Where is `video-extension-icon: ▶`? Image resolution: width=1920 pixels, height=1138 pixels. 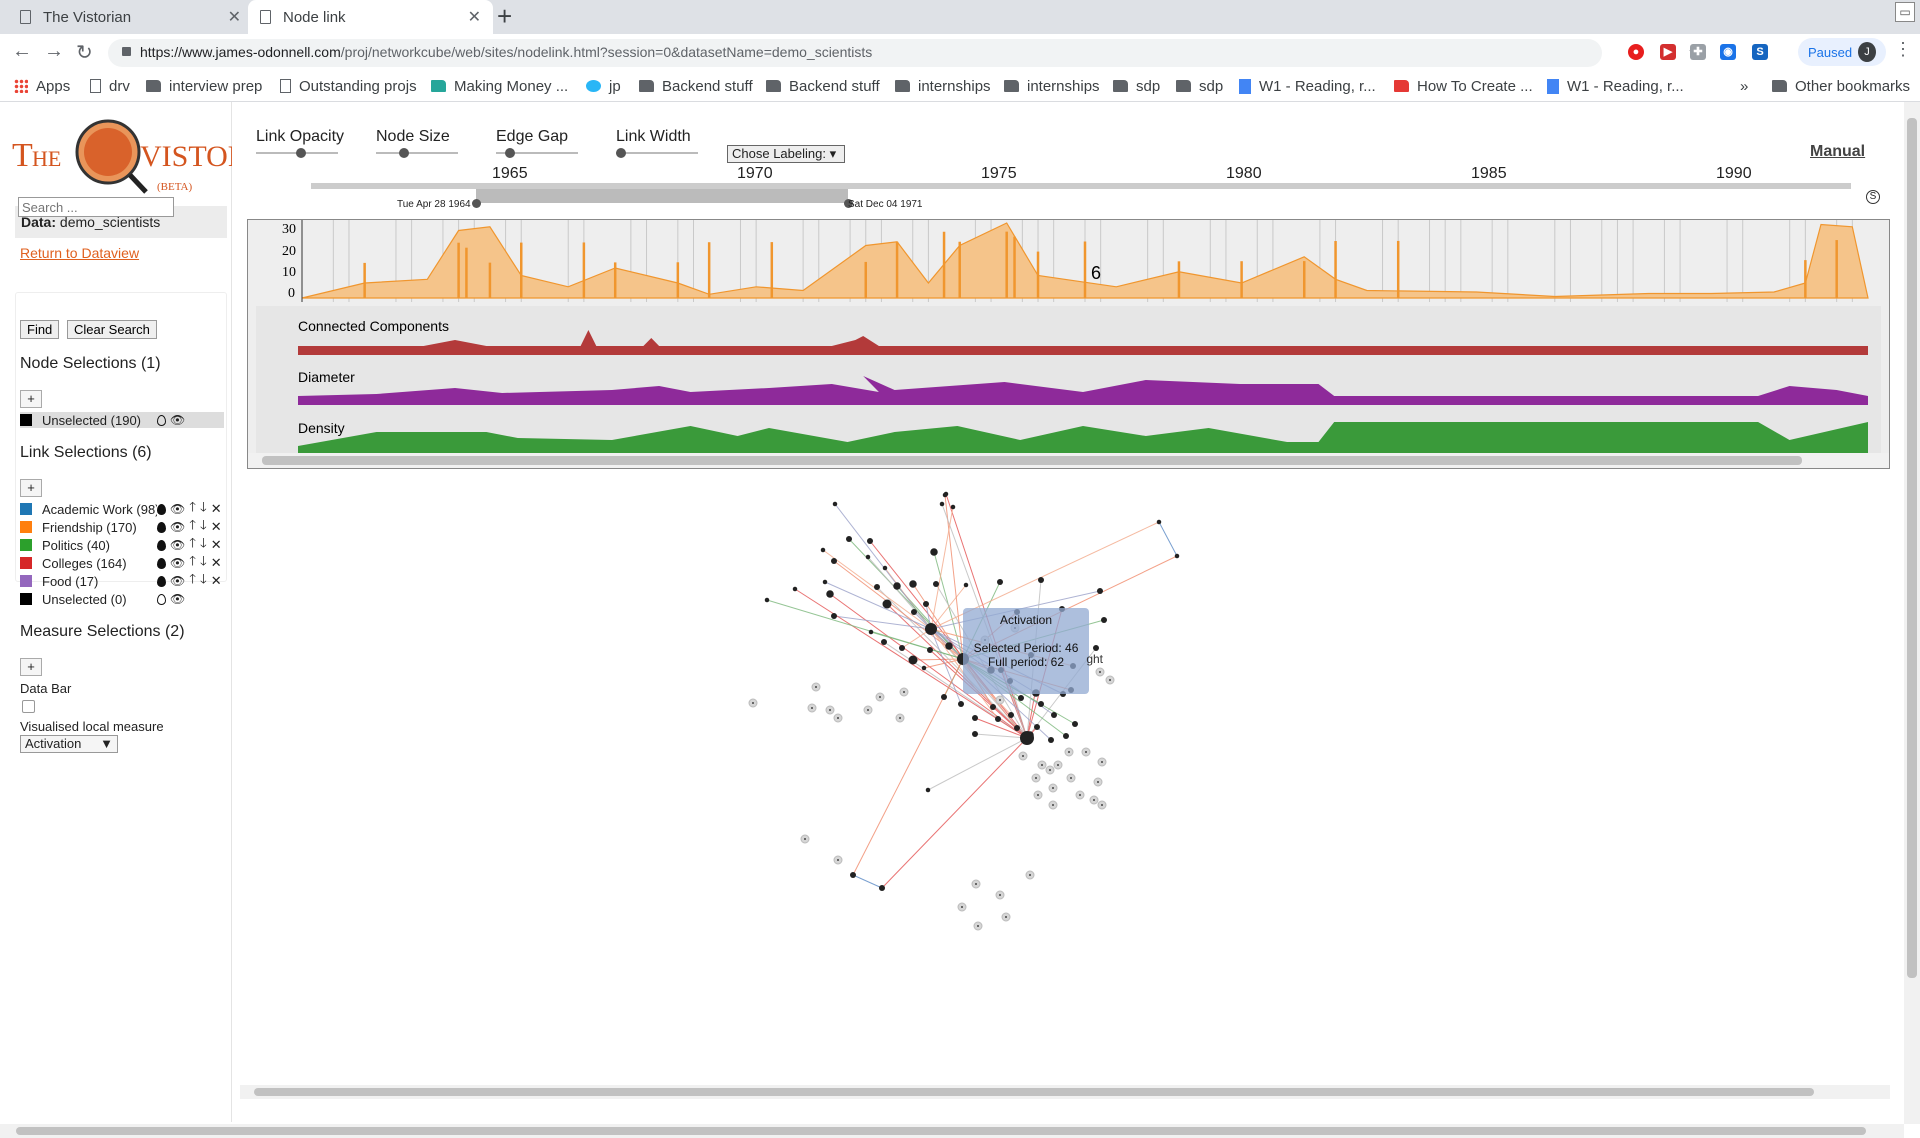
video-extension-icon: ▶ is located at coordinates (1668, 52).